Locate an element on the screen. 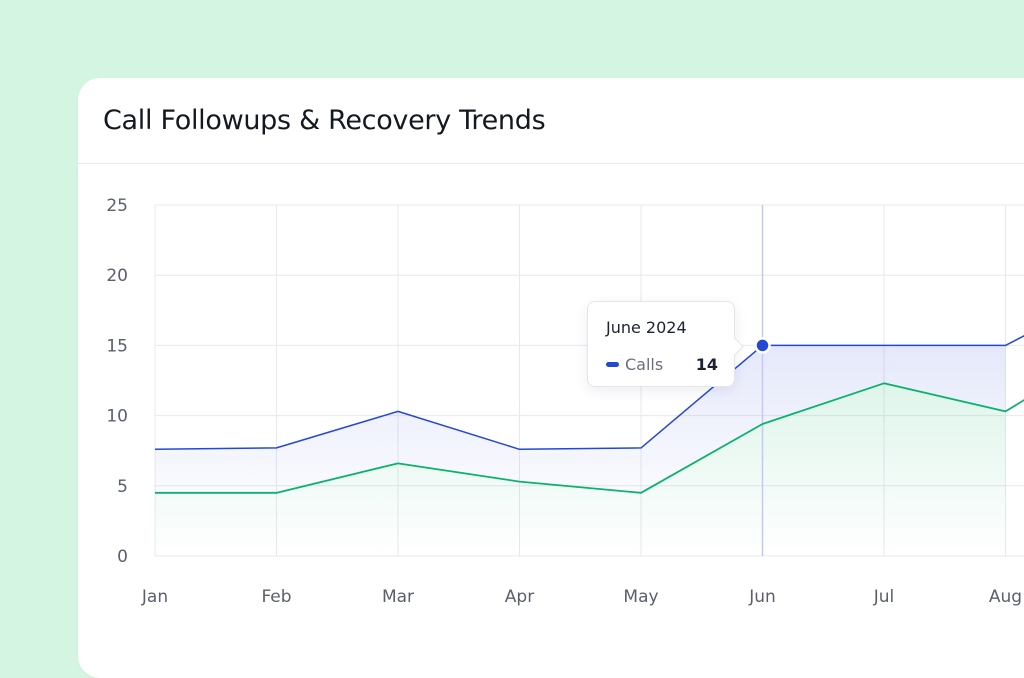 The height and width of the screenshot is (678, 1024). y-tick-label: 20 is located at coordinates (117, 276).